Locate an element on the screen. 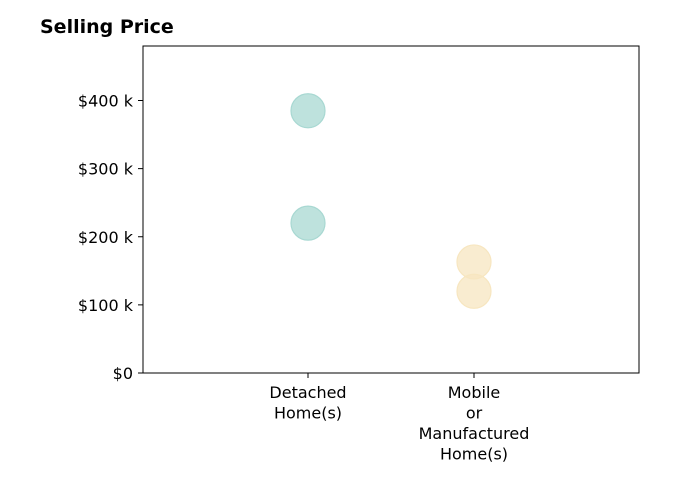  y-axis: $0 $100 k $200 k $300 k $400 k is located at coordinates (110, 237).